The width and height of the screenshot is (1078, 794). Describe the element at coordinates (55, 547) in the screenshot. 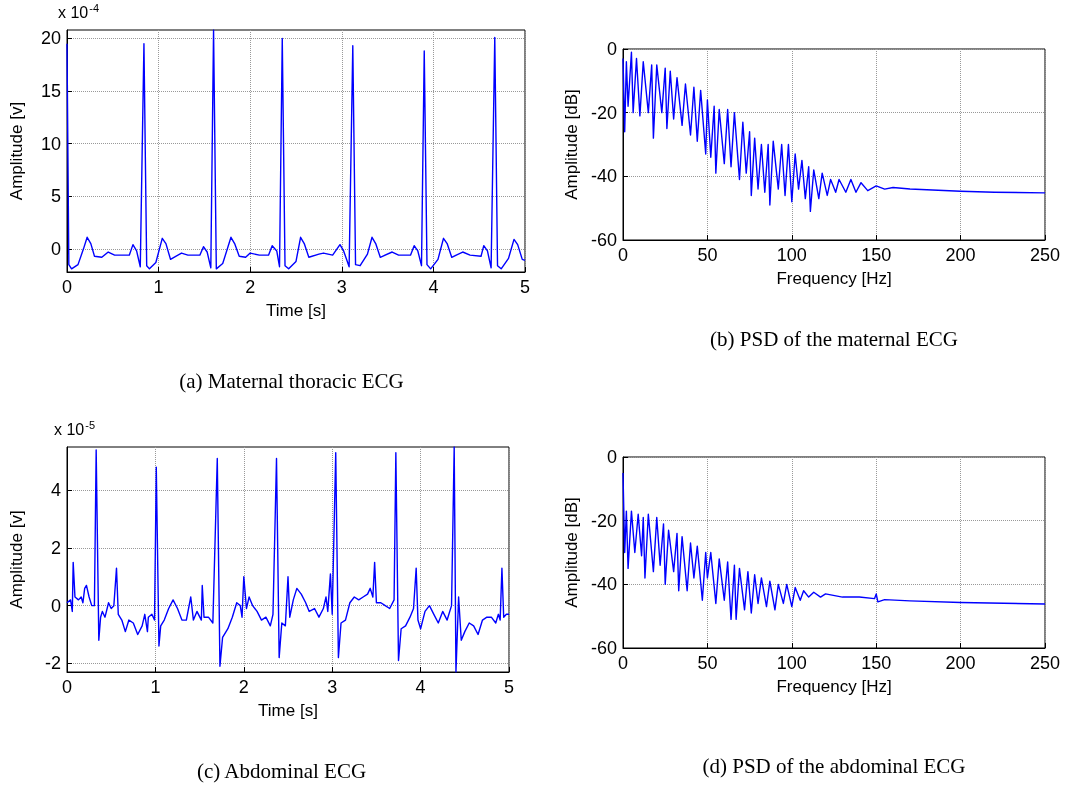

I see `y-tick-label: 2` at that location.